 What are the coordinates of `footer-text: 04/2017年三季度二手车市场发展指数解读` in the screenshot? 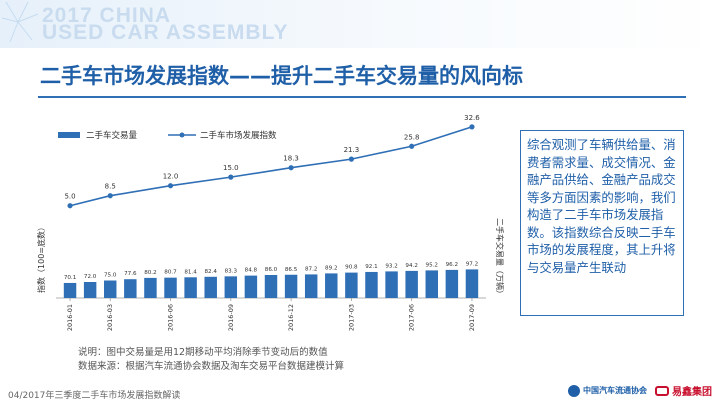 It's located at (94, 396).